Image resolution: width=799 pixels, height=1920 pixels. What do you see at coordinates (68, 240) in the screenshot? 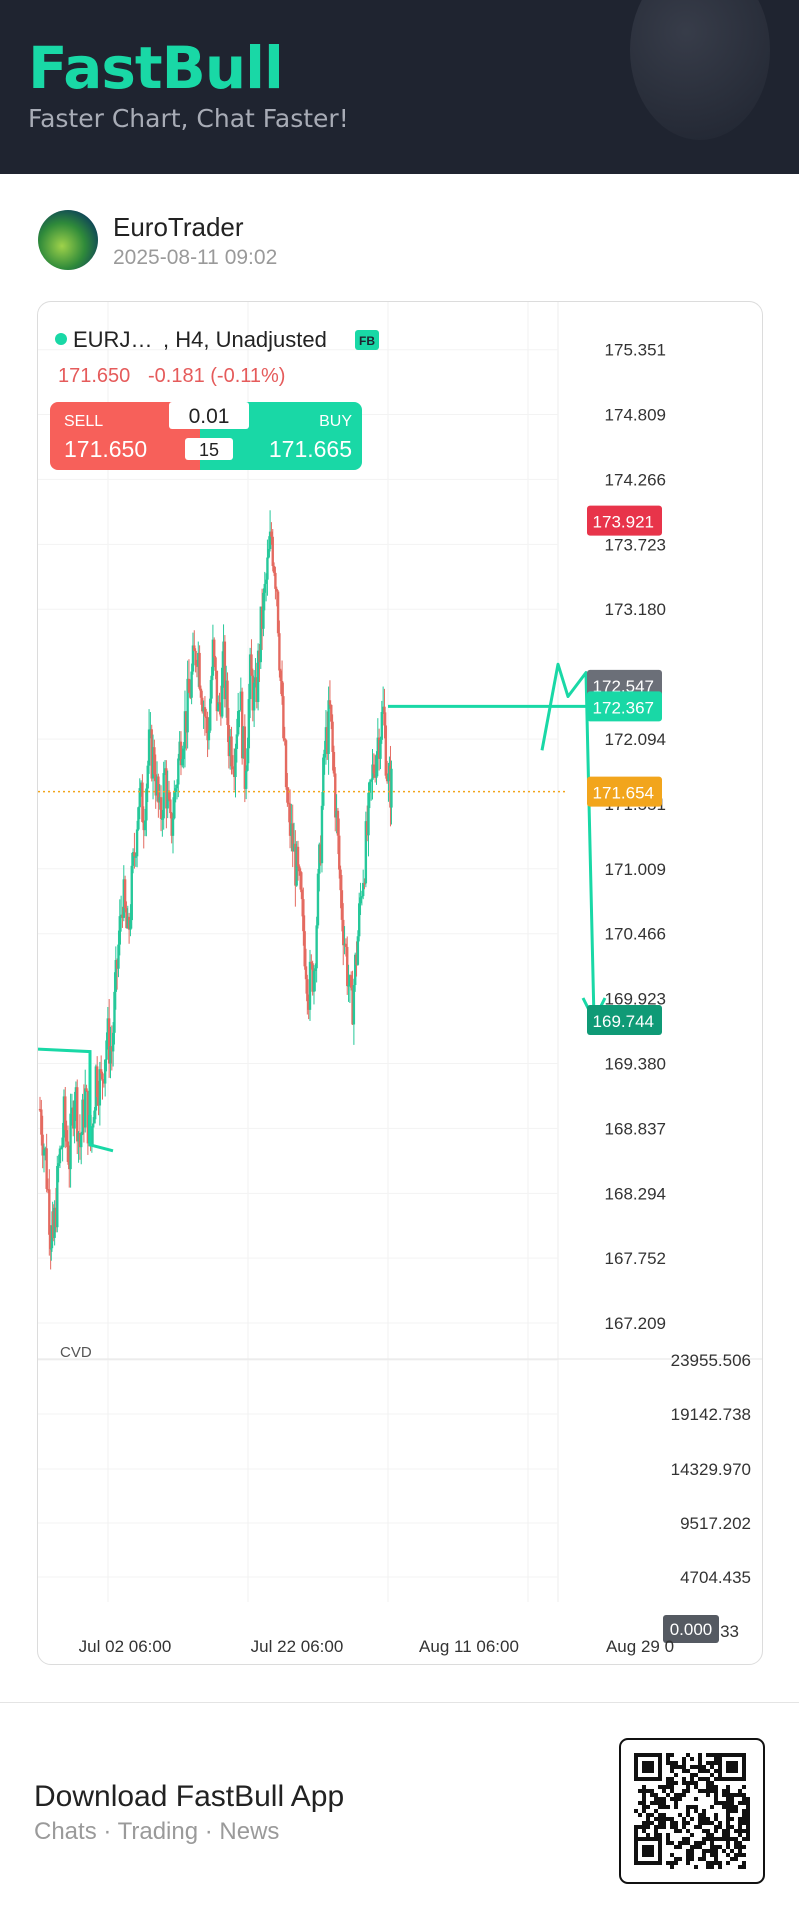
I see `globe-avatar-icon` at bounding box center [68, 240].